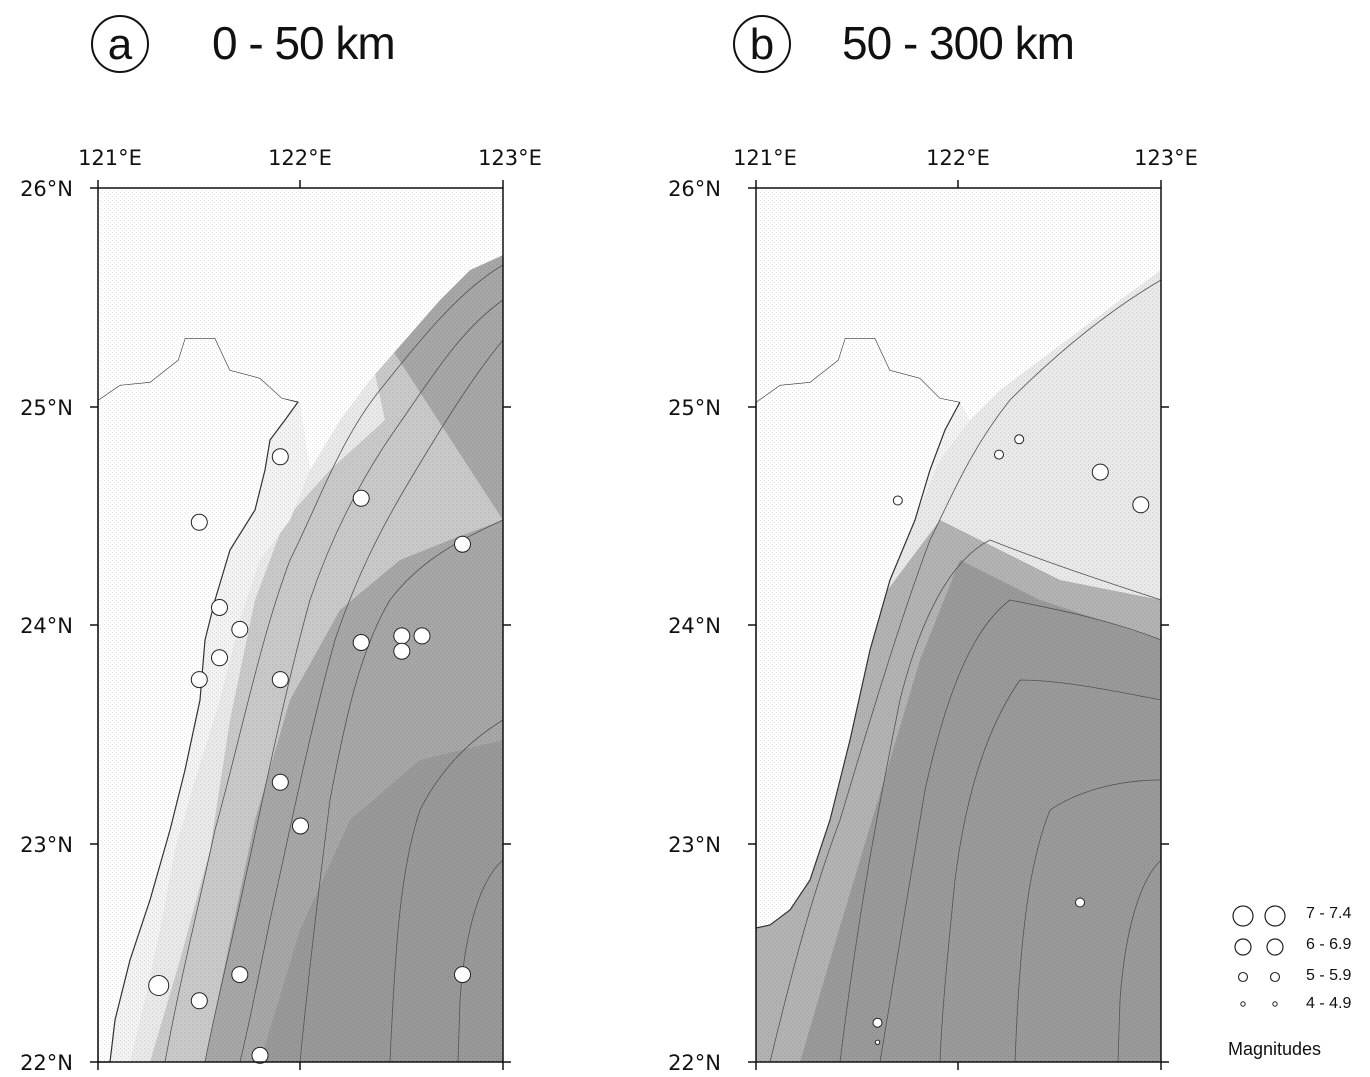  I want to click on panel-a-lon-labels: 121°E 122°E 123°E, so click(310, 158).